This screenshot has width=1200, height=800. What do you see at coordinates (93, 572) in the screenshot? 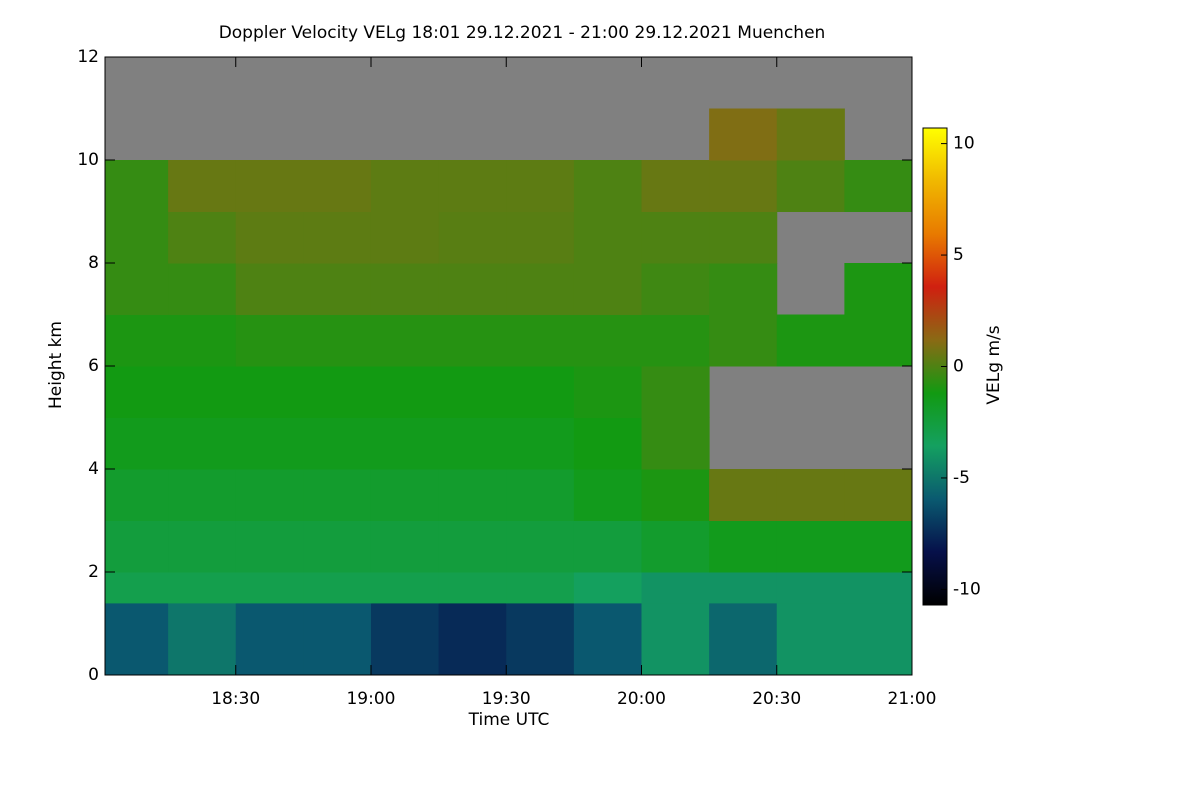
I see `y-tick-label: 2` at bounding box center [93, 572].